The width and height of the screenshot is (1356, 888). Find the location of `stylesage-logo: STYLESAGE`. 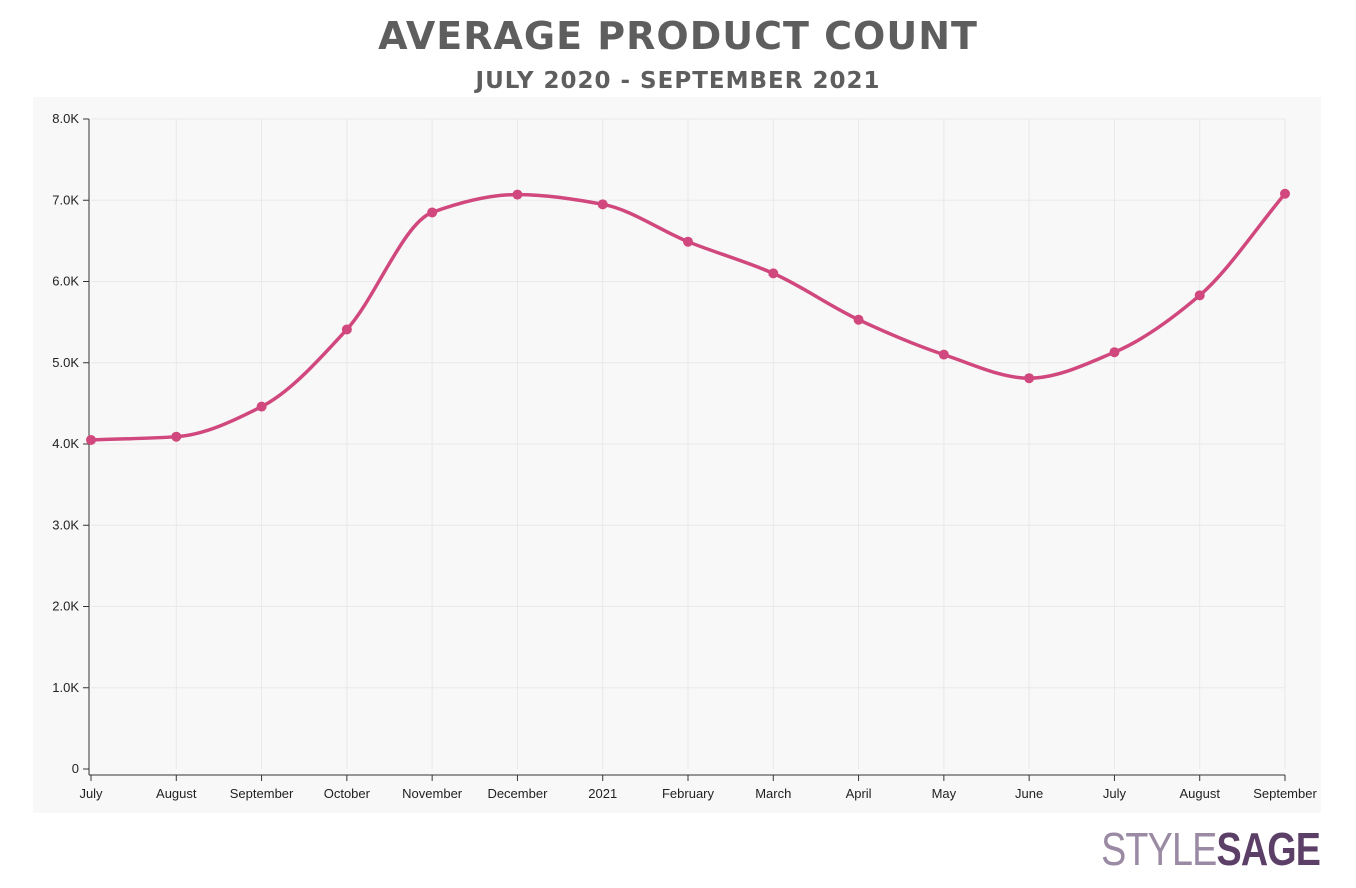

stylesage-logo: STYLESAGE is located at coordinates (1210, 849).